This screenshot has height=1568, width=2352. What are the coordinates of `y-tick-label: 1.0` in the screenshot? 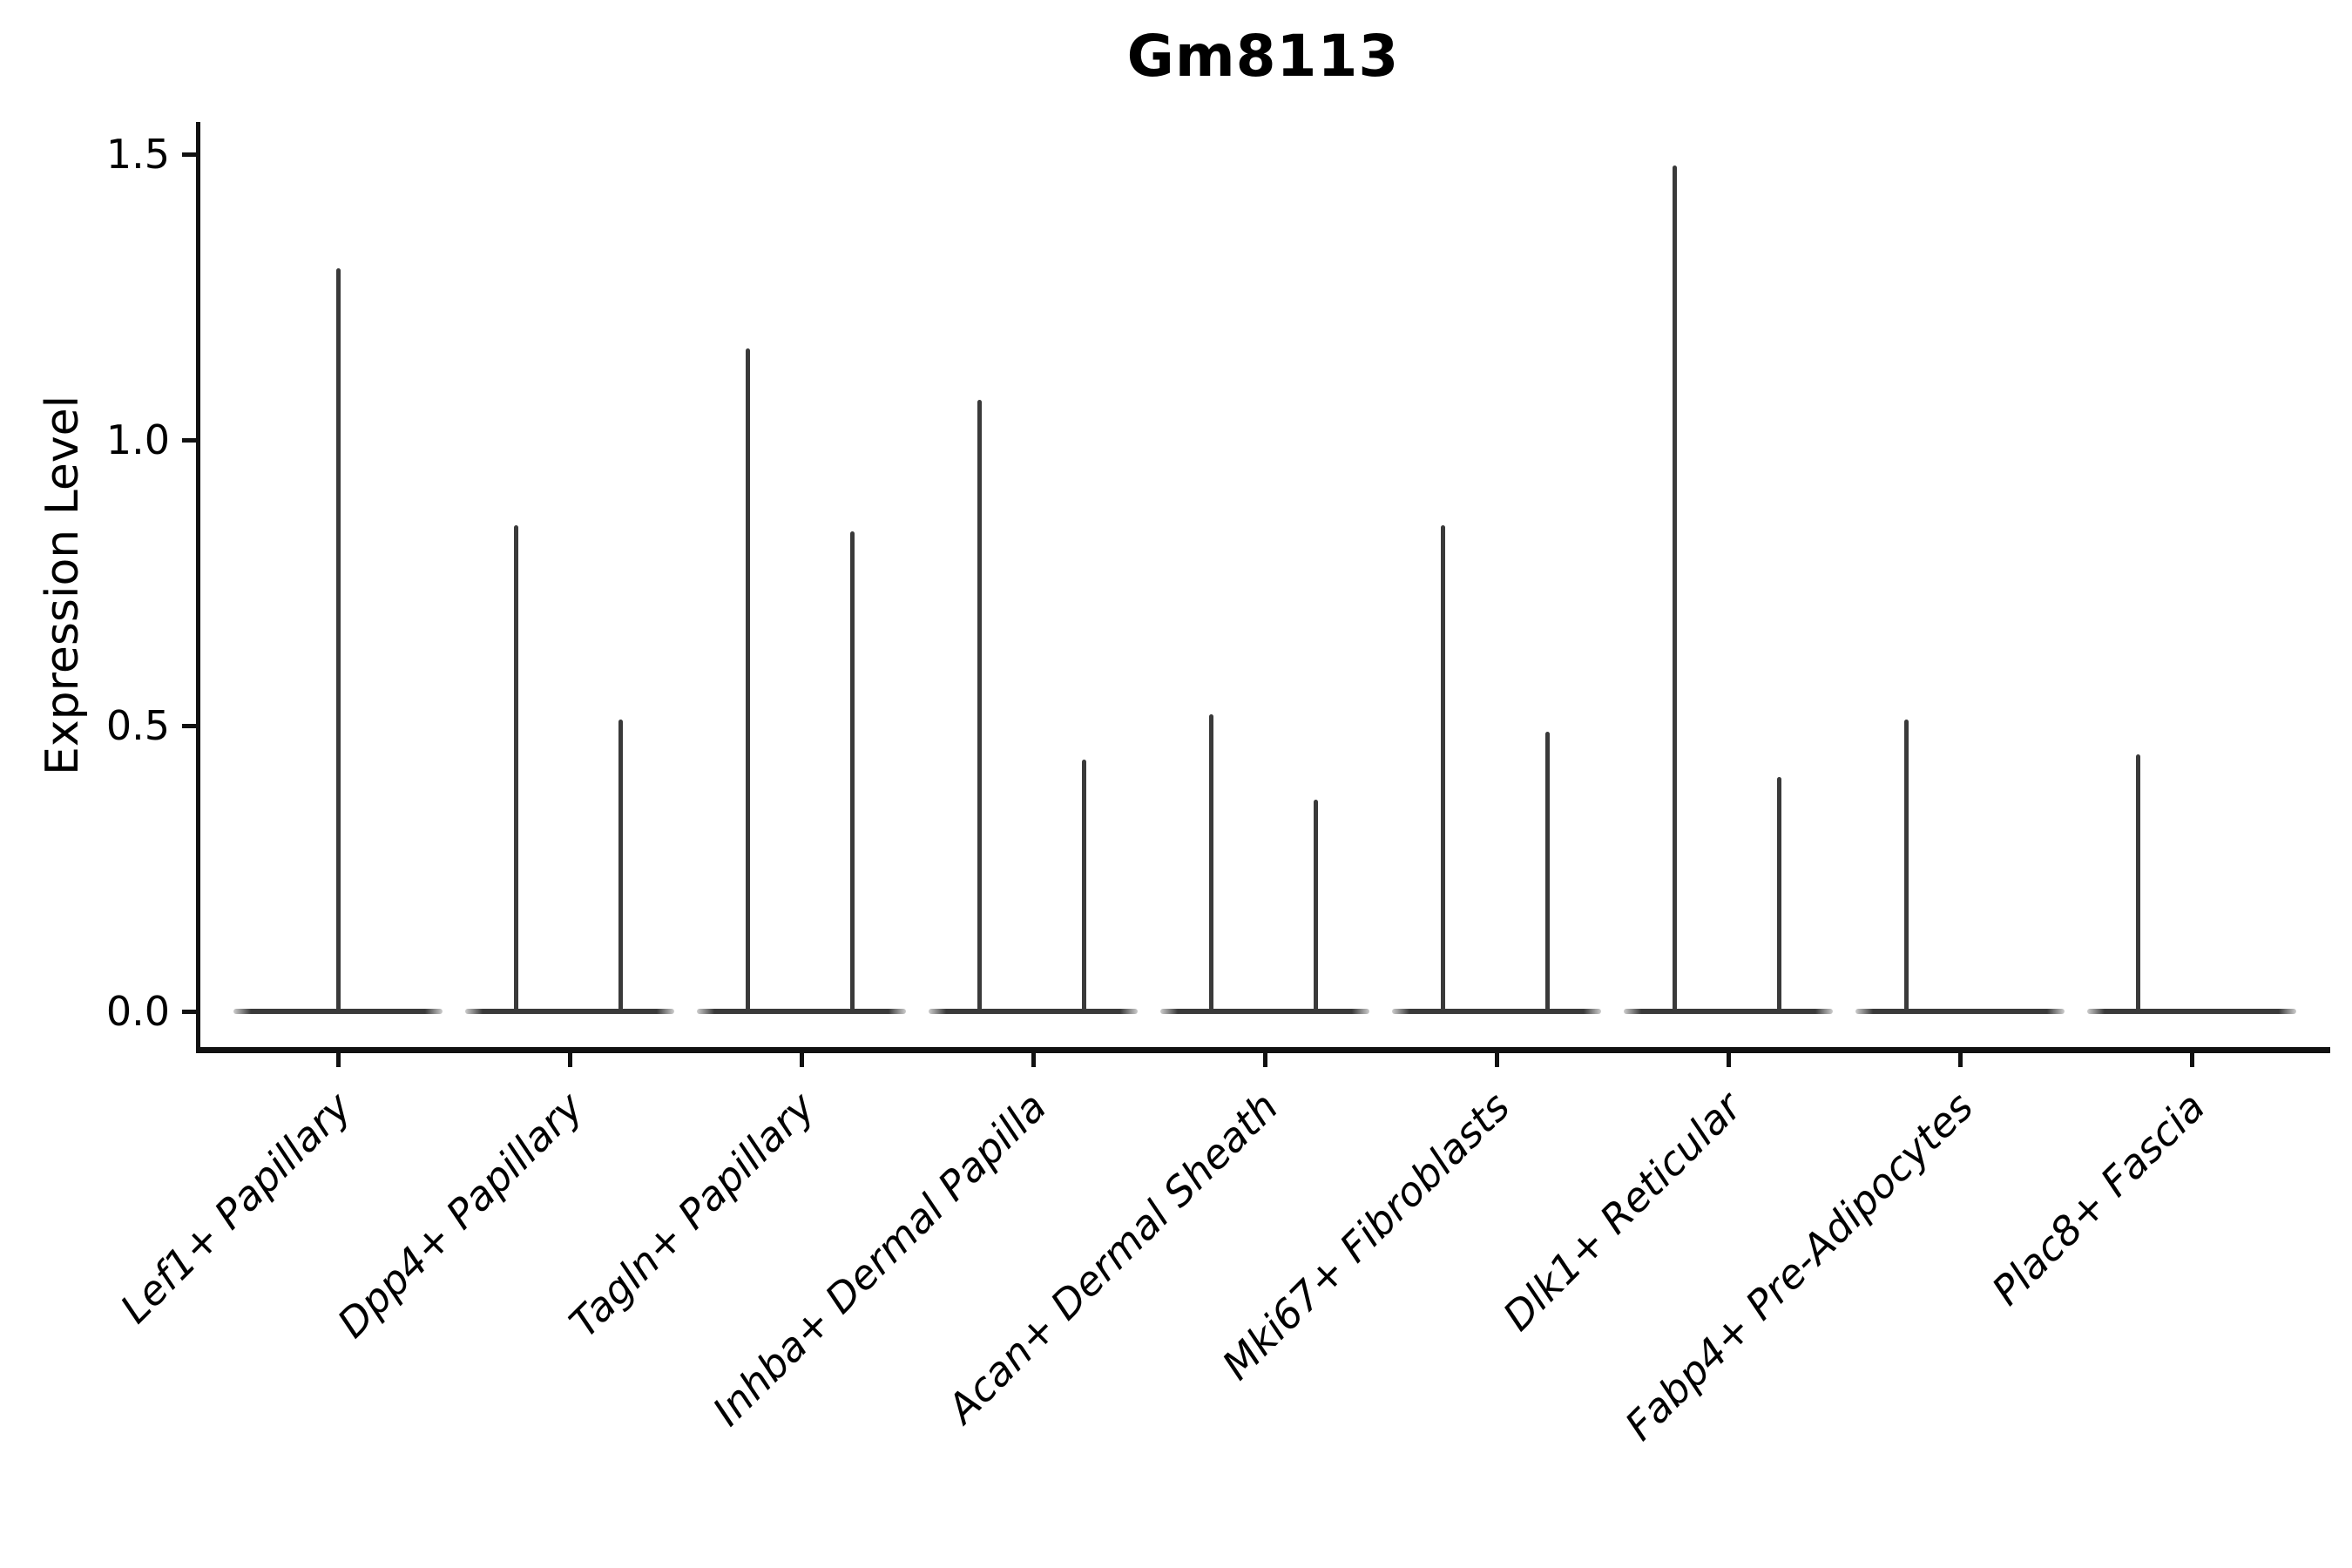 It's located at (137, 439).